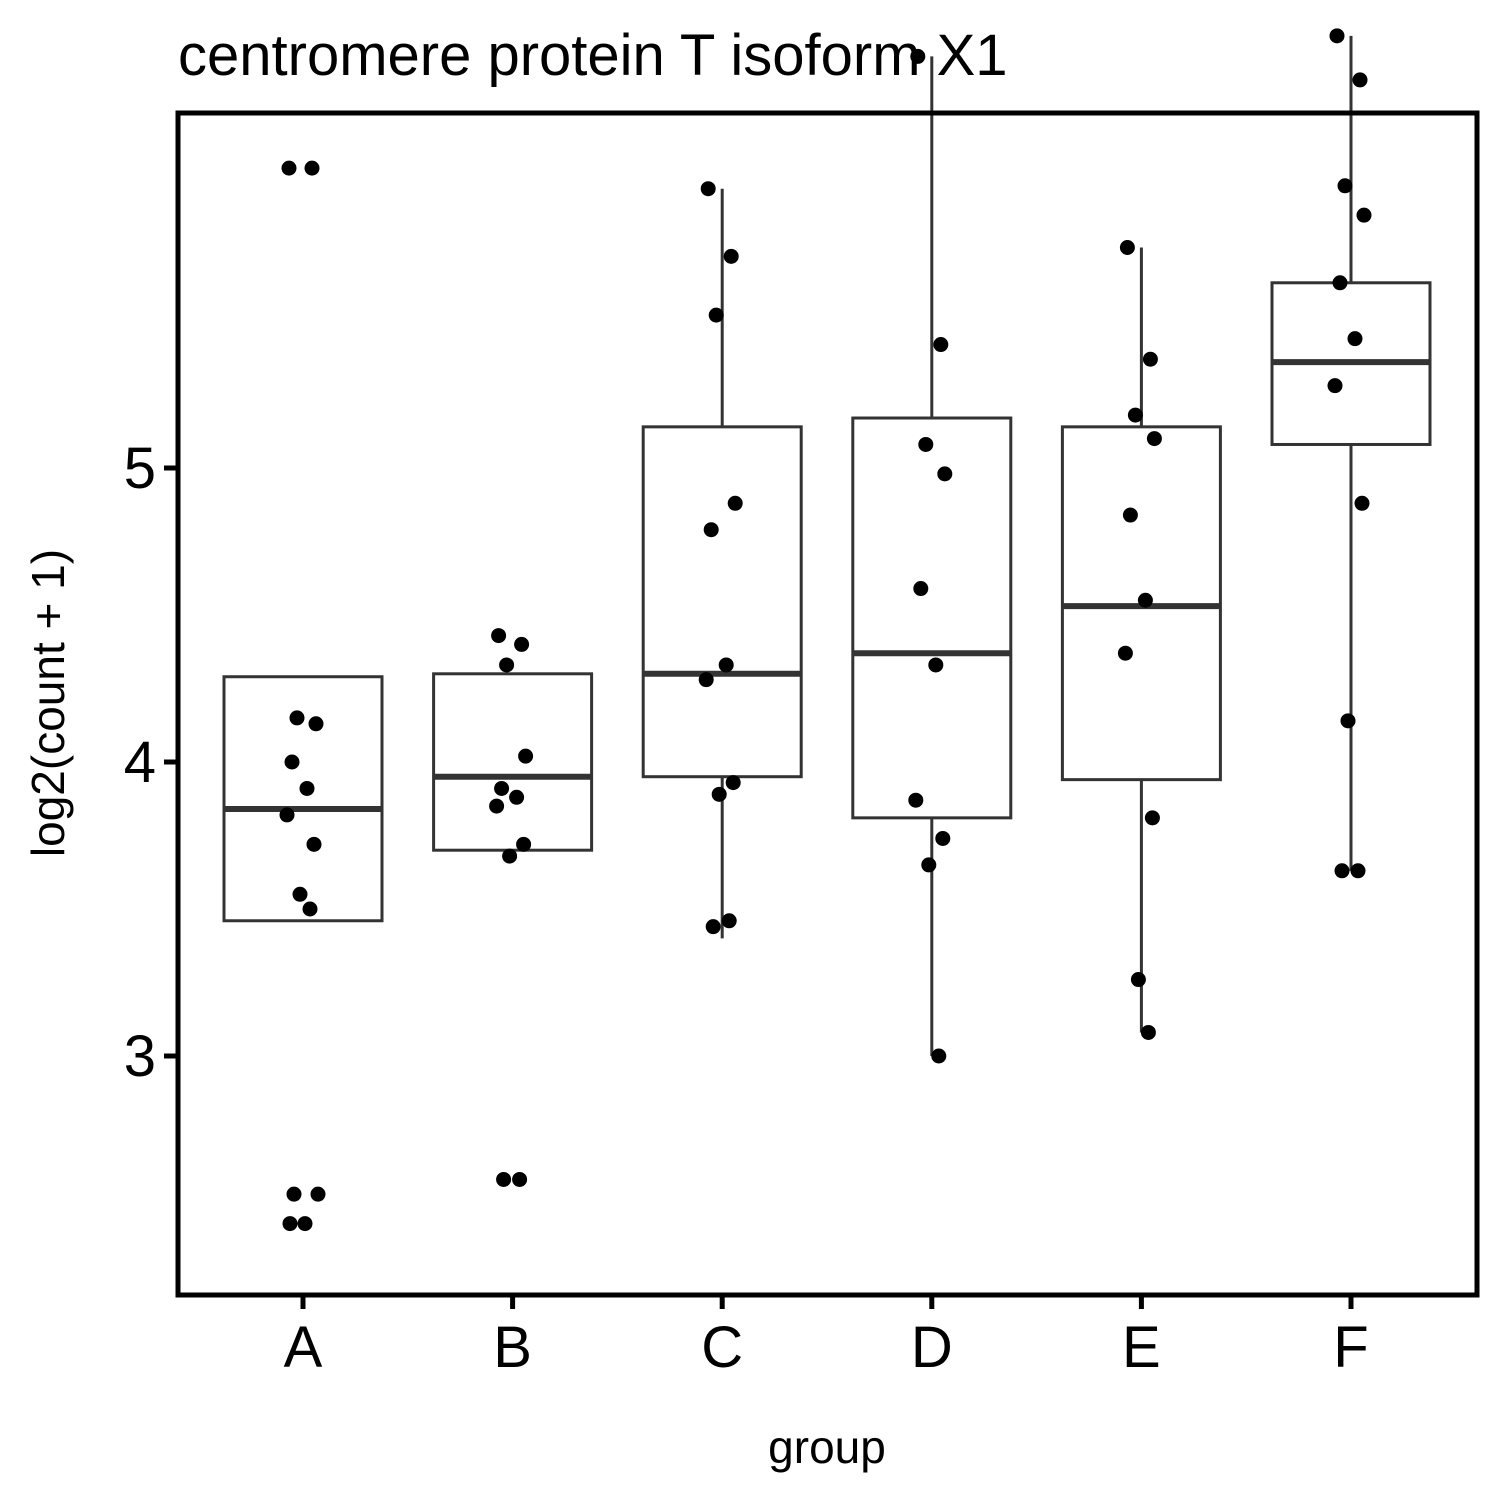 The height and width of the screenshot is (1500, 1500). What do you see at coordinates (932, 1347) in the screenshot?
I see `x-tick-label: D` at bounding box center [932, 1347].